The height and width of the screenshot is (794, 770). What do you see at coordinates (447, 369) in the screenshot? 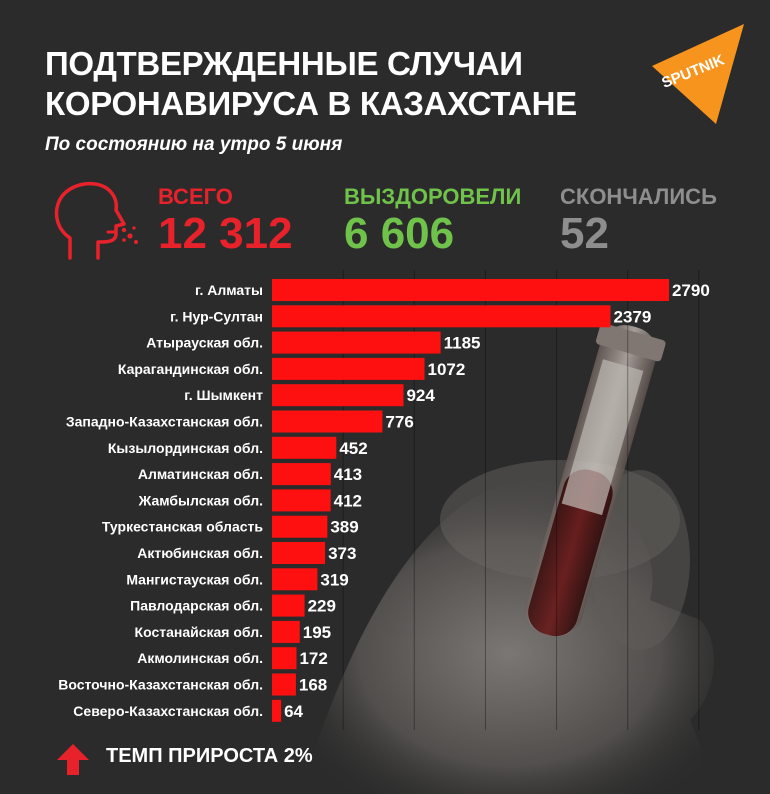
I see `data-label: 1072` at bounding box center [447, 369].